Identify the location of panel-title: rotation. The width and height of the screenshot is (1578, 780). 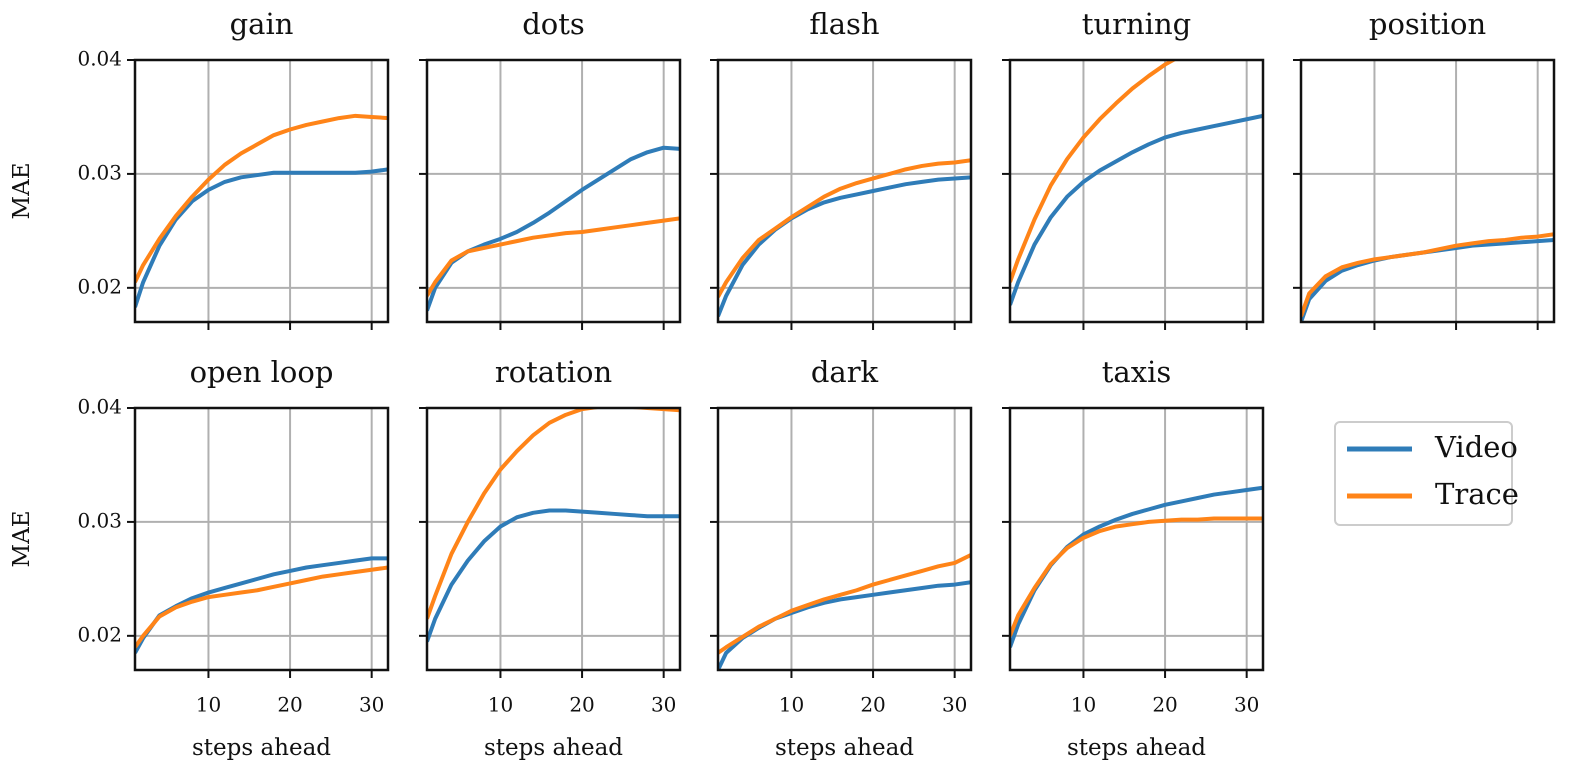
(553, 372).